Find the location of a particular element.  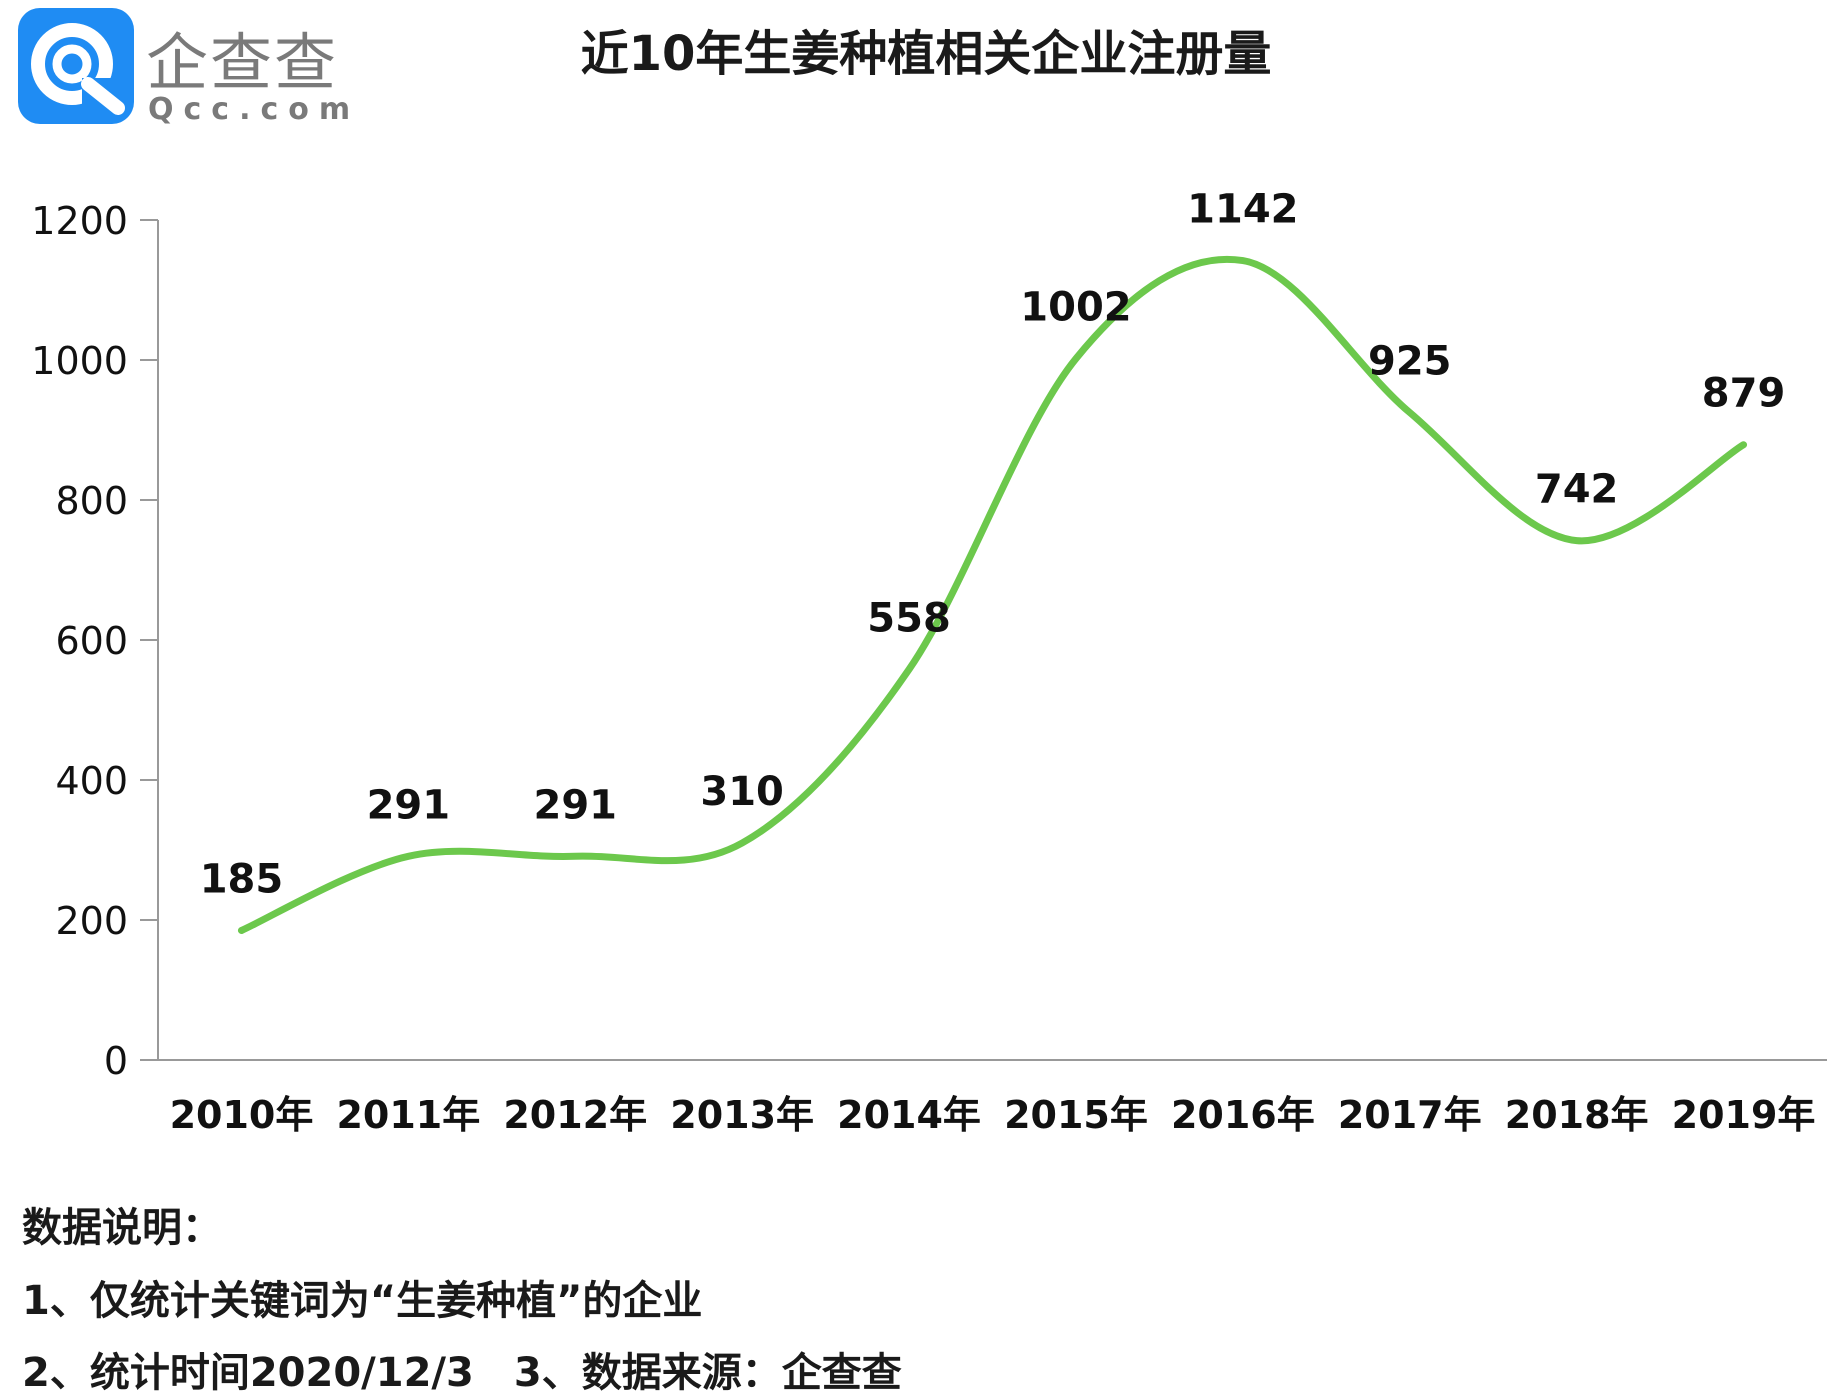

x-tick-label: 2017年 is located at coordinates (1410, 1115).